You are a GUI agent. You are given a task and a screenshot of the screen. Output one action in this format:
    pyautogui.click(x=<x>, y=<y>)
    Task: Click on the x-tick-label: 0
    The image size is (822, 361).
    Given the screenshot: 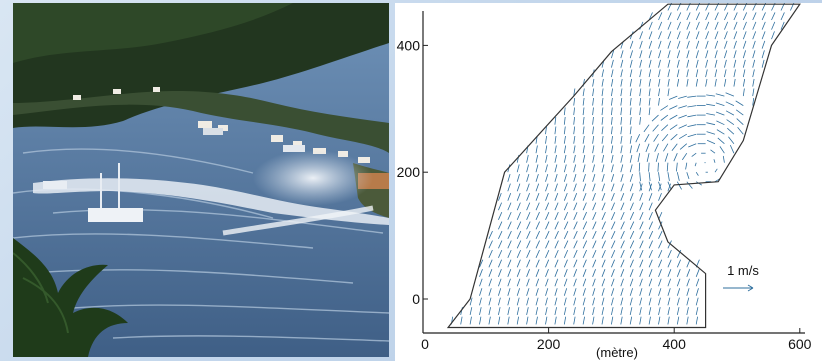 What is the action you would take?
    pyautogui.click(x=425, y=344)
    